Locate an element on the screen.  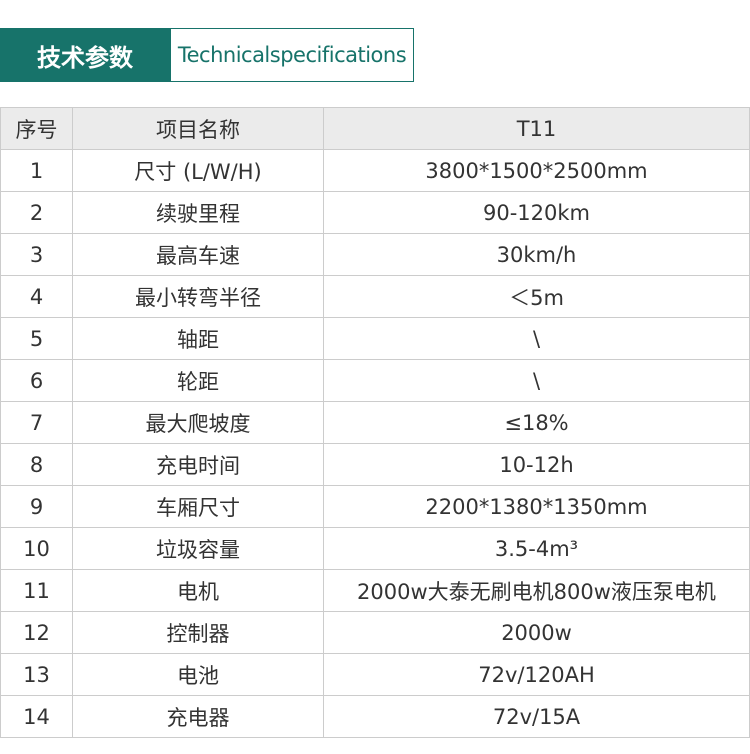
table-cell: 72v/15A is located at coordinates (536, 716).